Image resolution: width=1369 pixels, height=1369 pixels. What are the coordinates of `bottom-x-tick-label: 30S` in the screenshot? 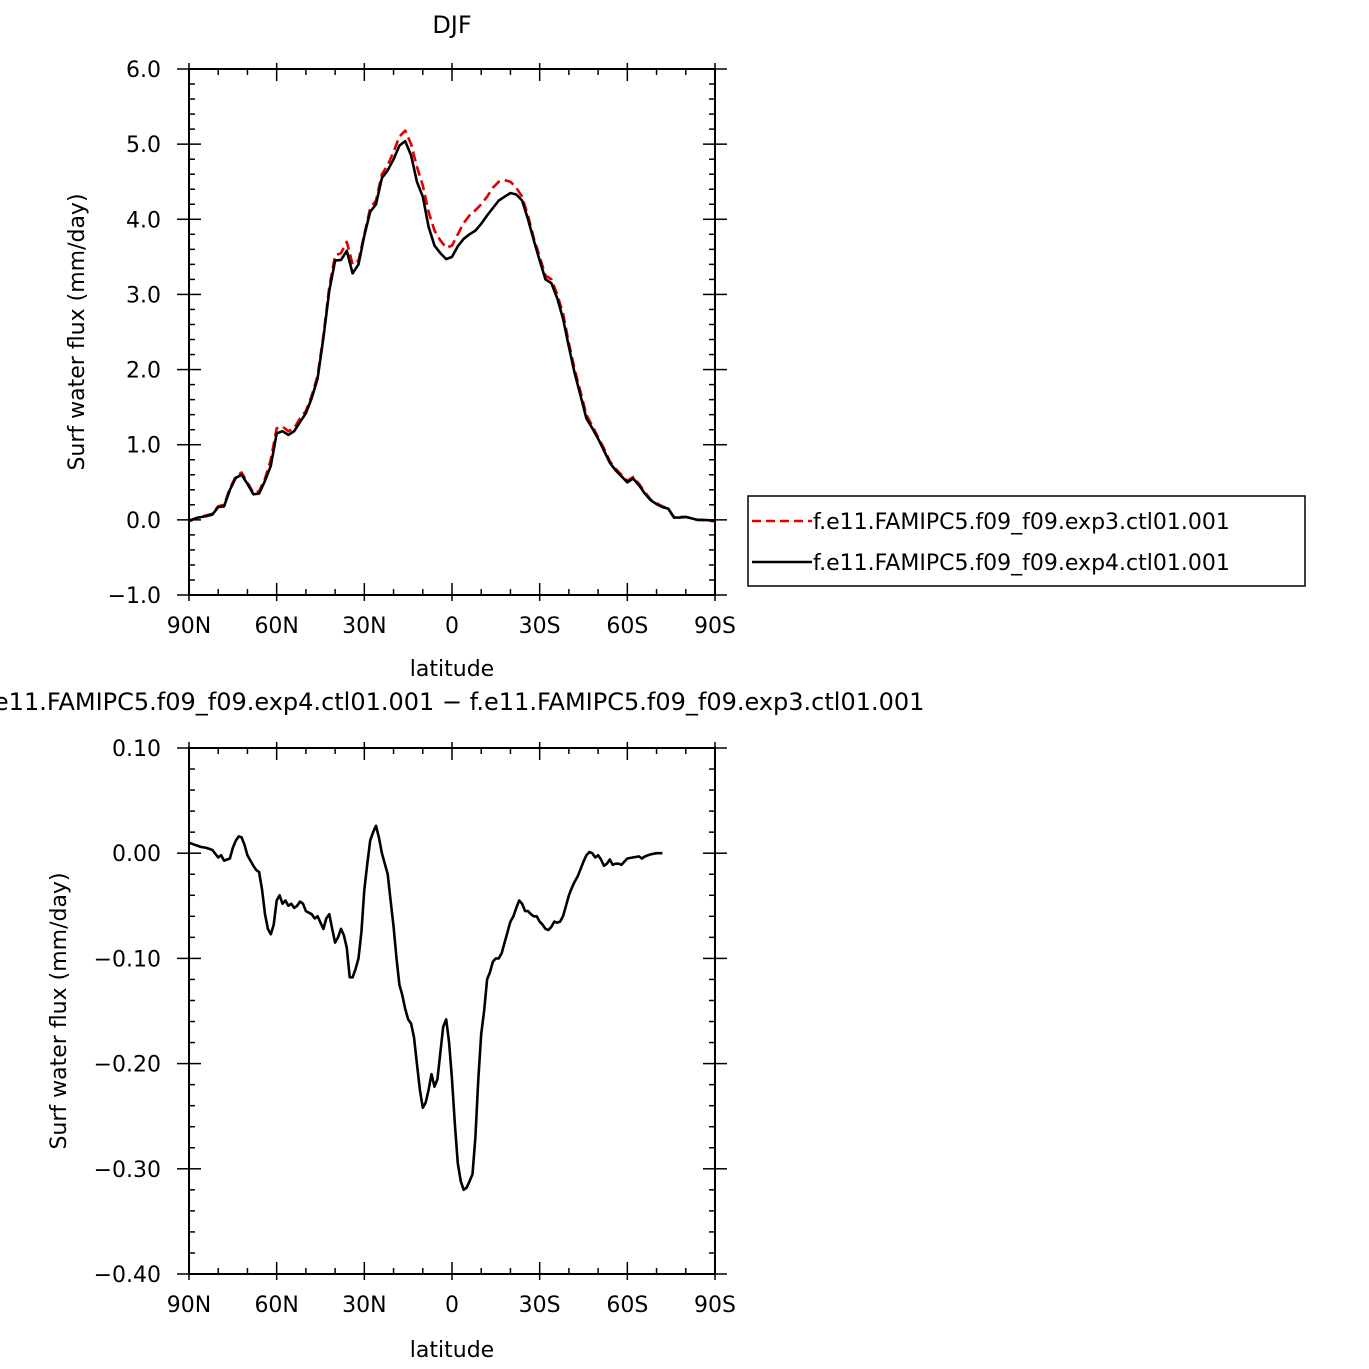 It's located at (540, 1305).